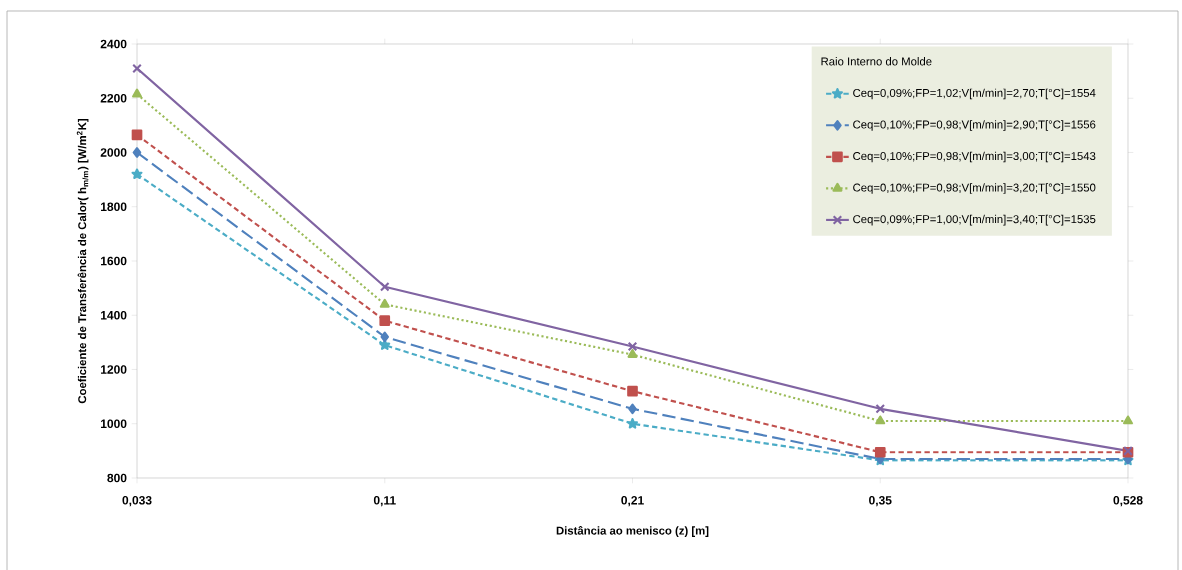  I want to click on y-tick-label: 1200, so click(114, 369).